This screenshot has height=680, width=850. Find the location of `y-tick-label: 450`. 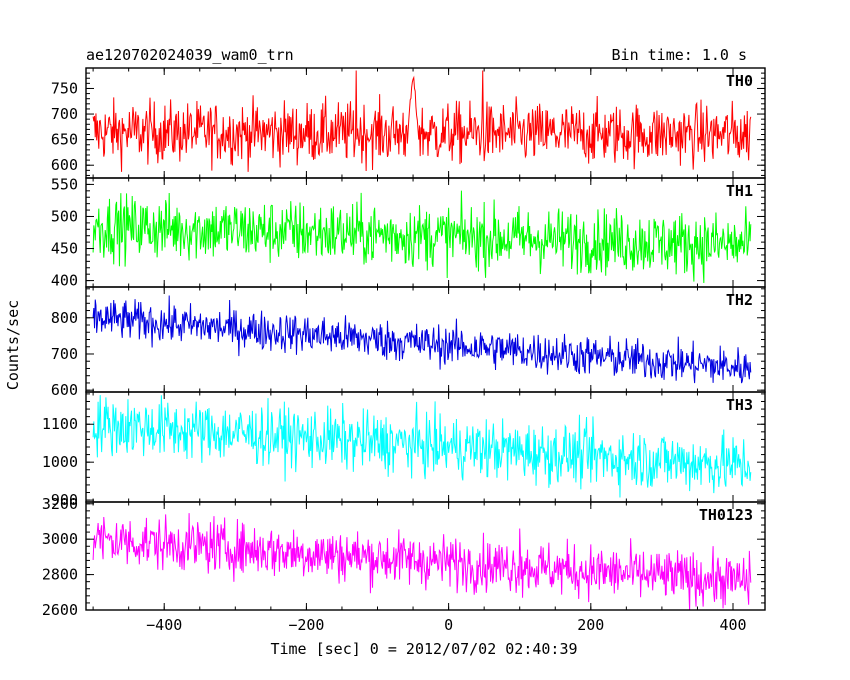

y-tick-label: 450 is located at coordinates (64, 249).